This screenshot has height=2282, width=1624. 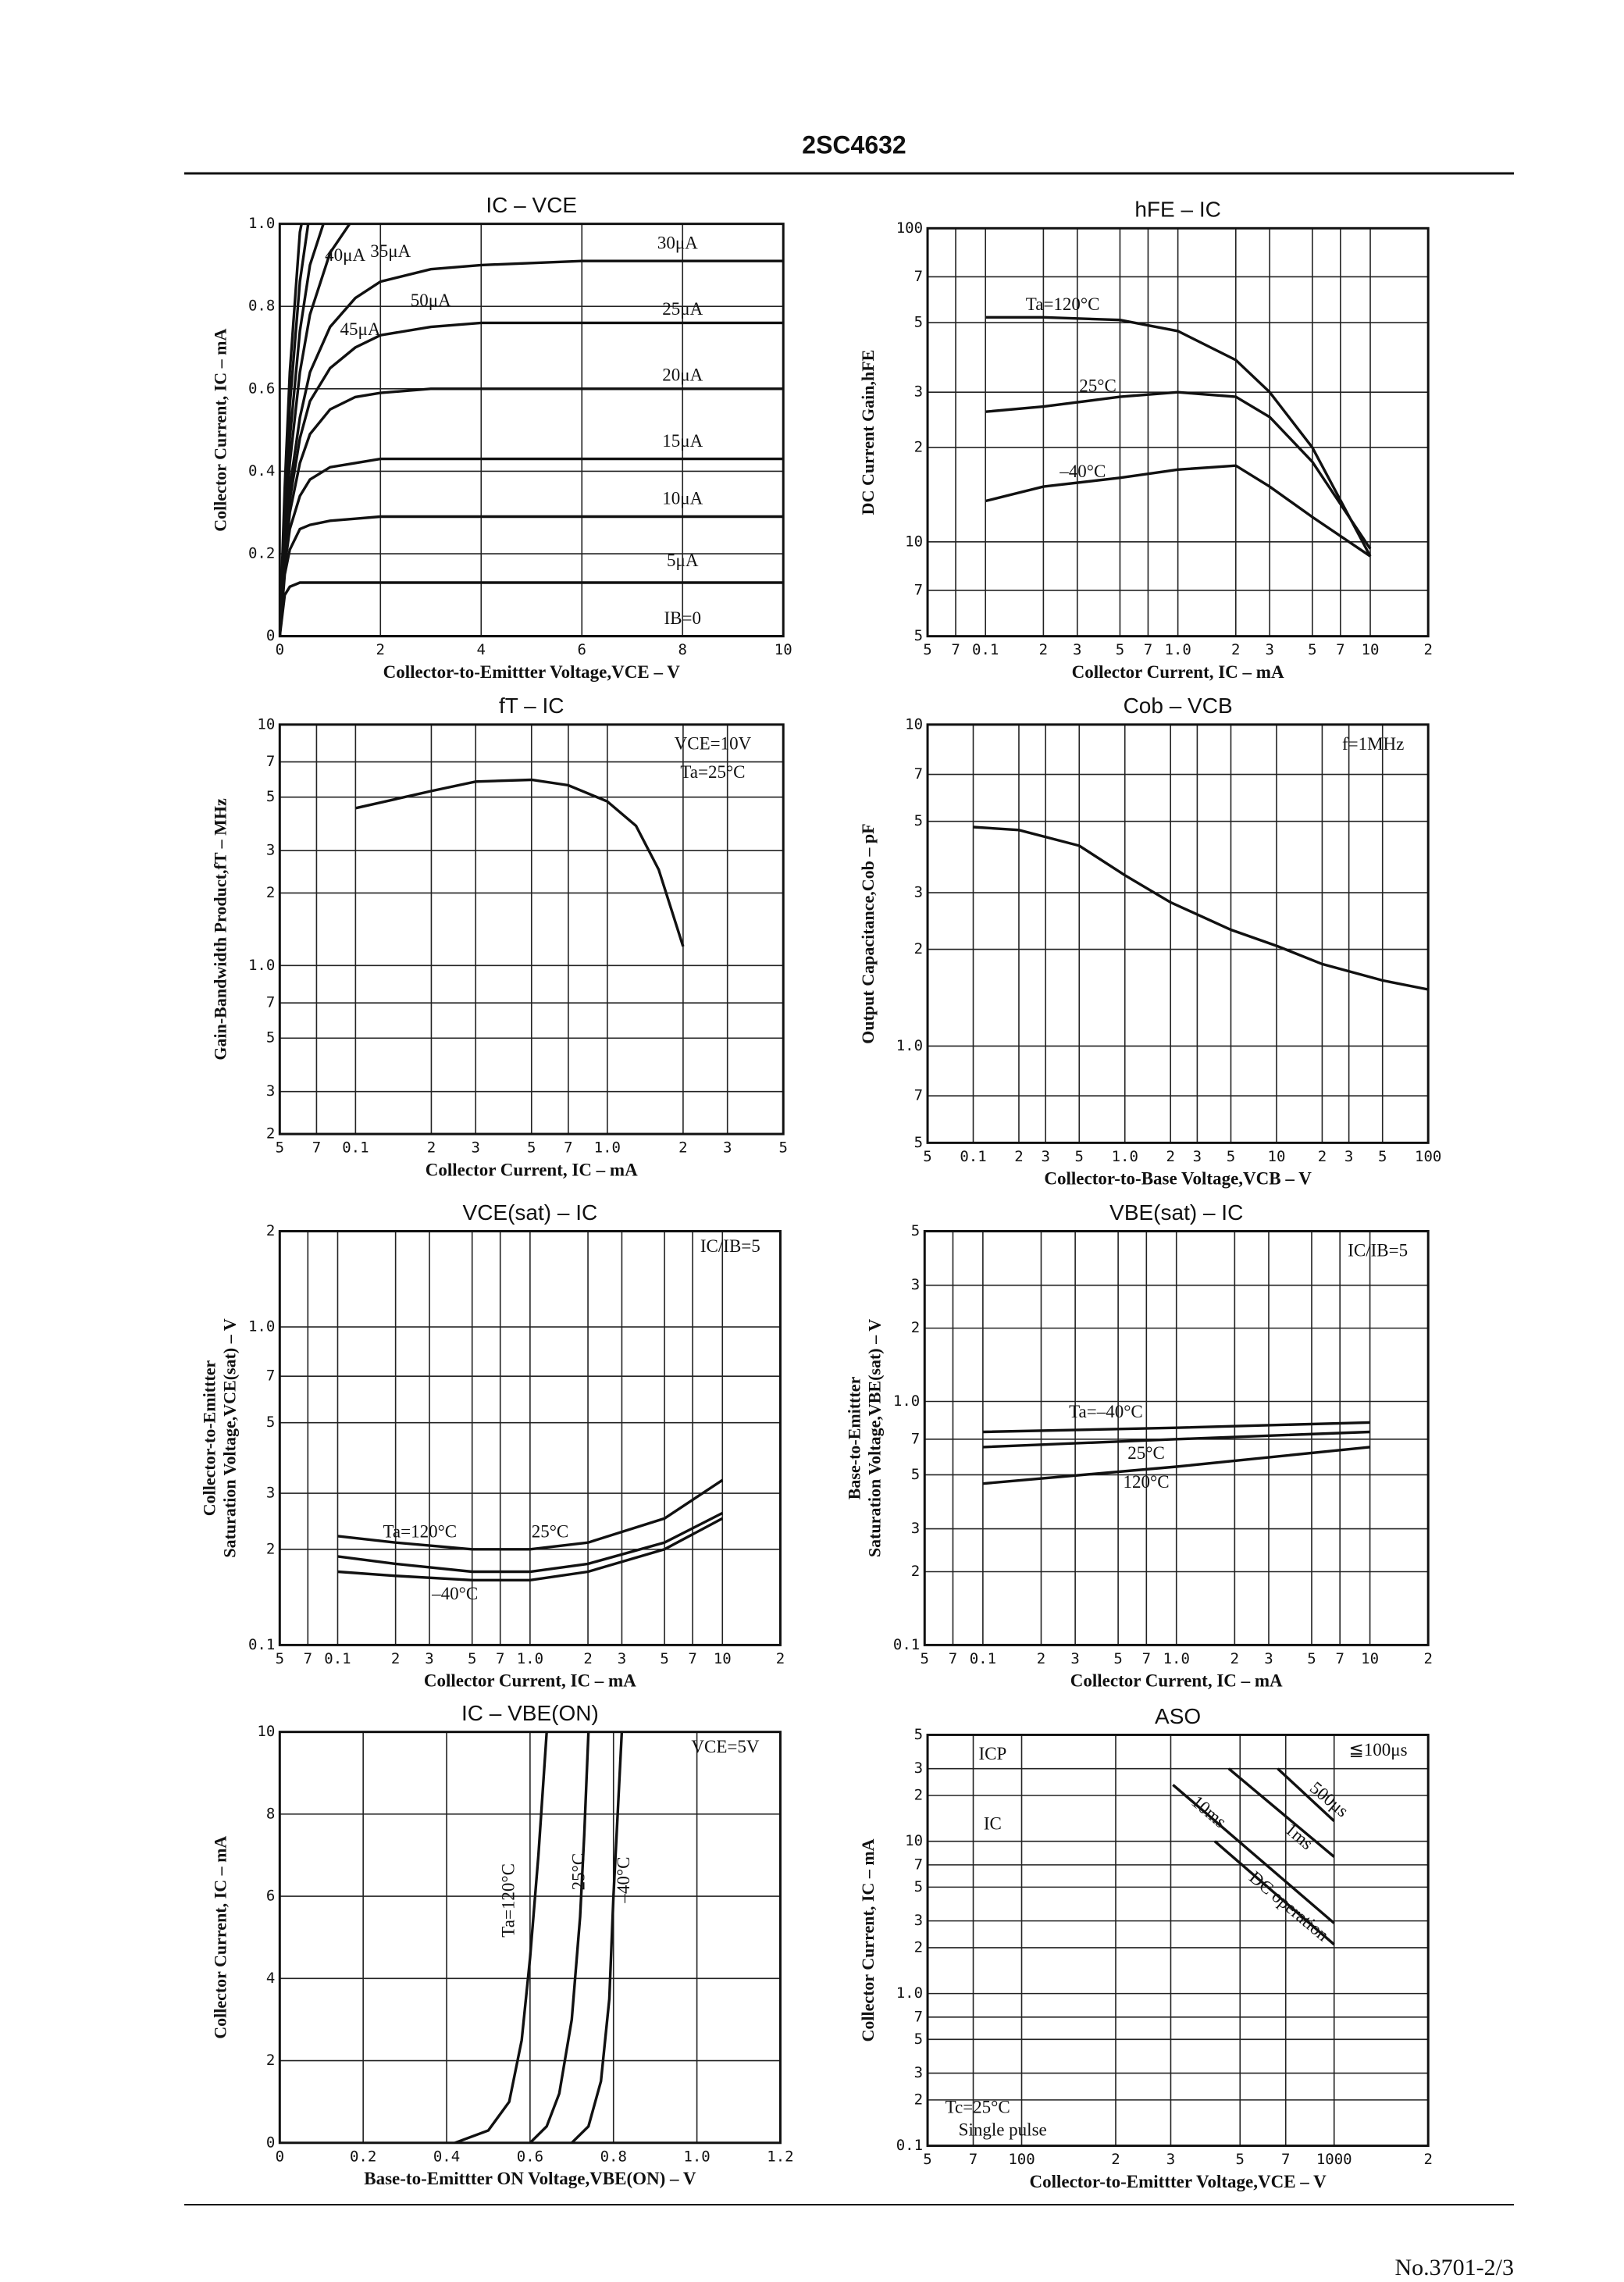 What do you see at coordinates (360, 329) in the screenshot?
I see `curve-label: 45μA` at bounding box center [360, 329].